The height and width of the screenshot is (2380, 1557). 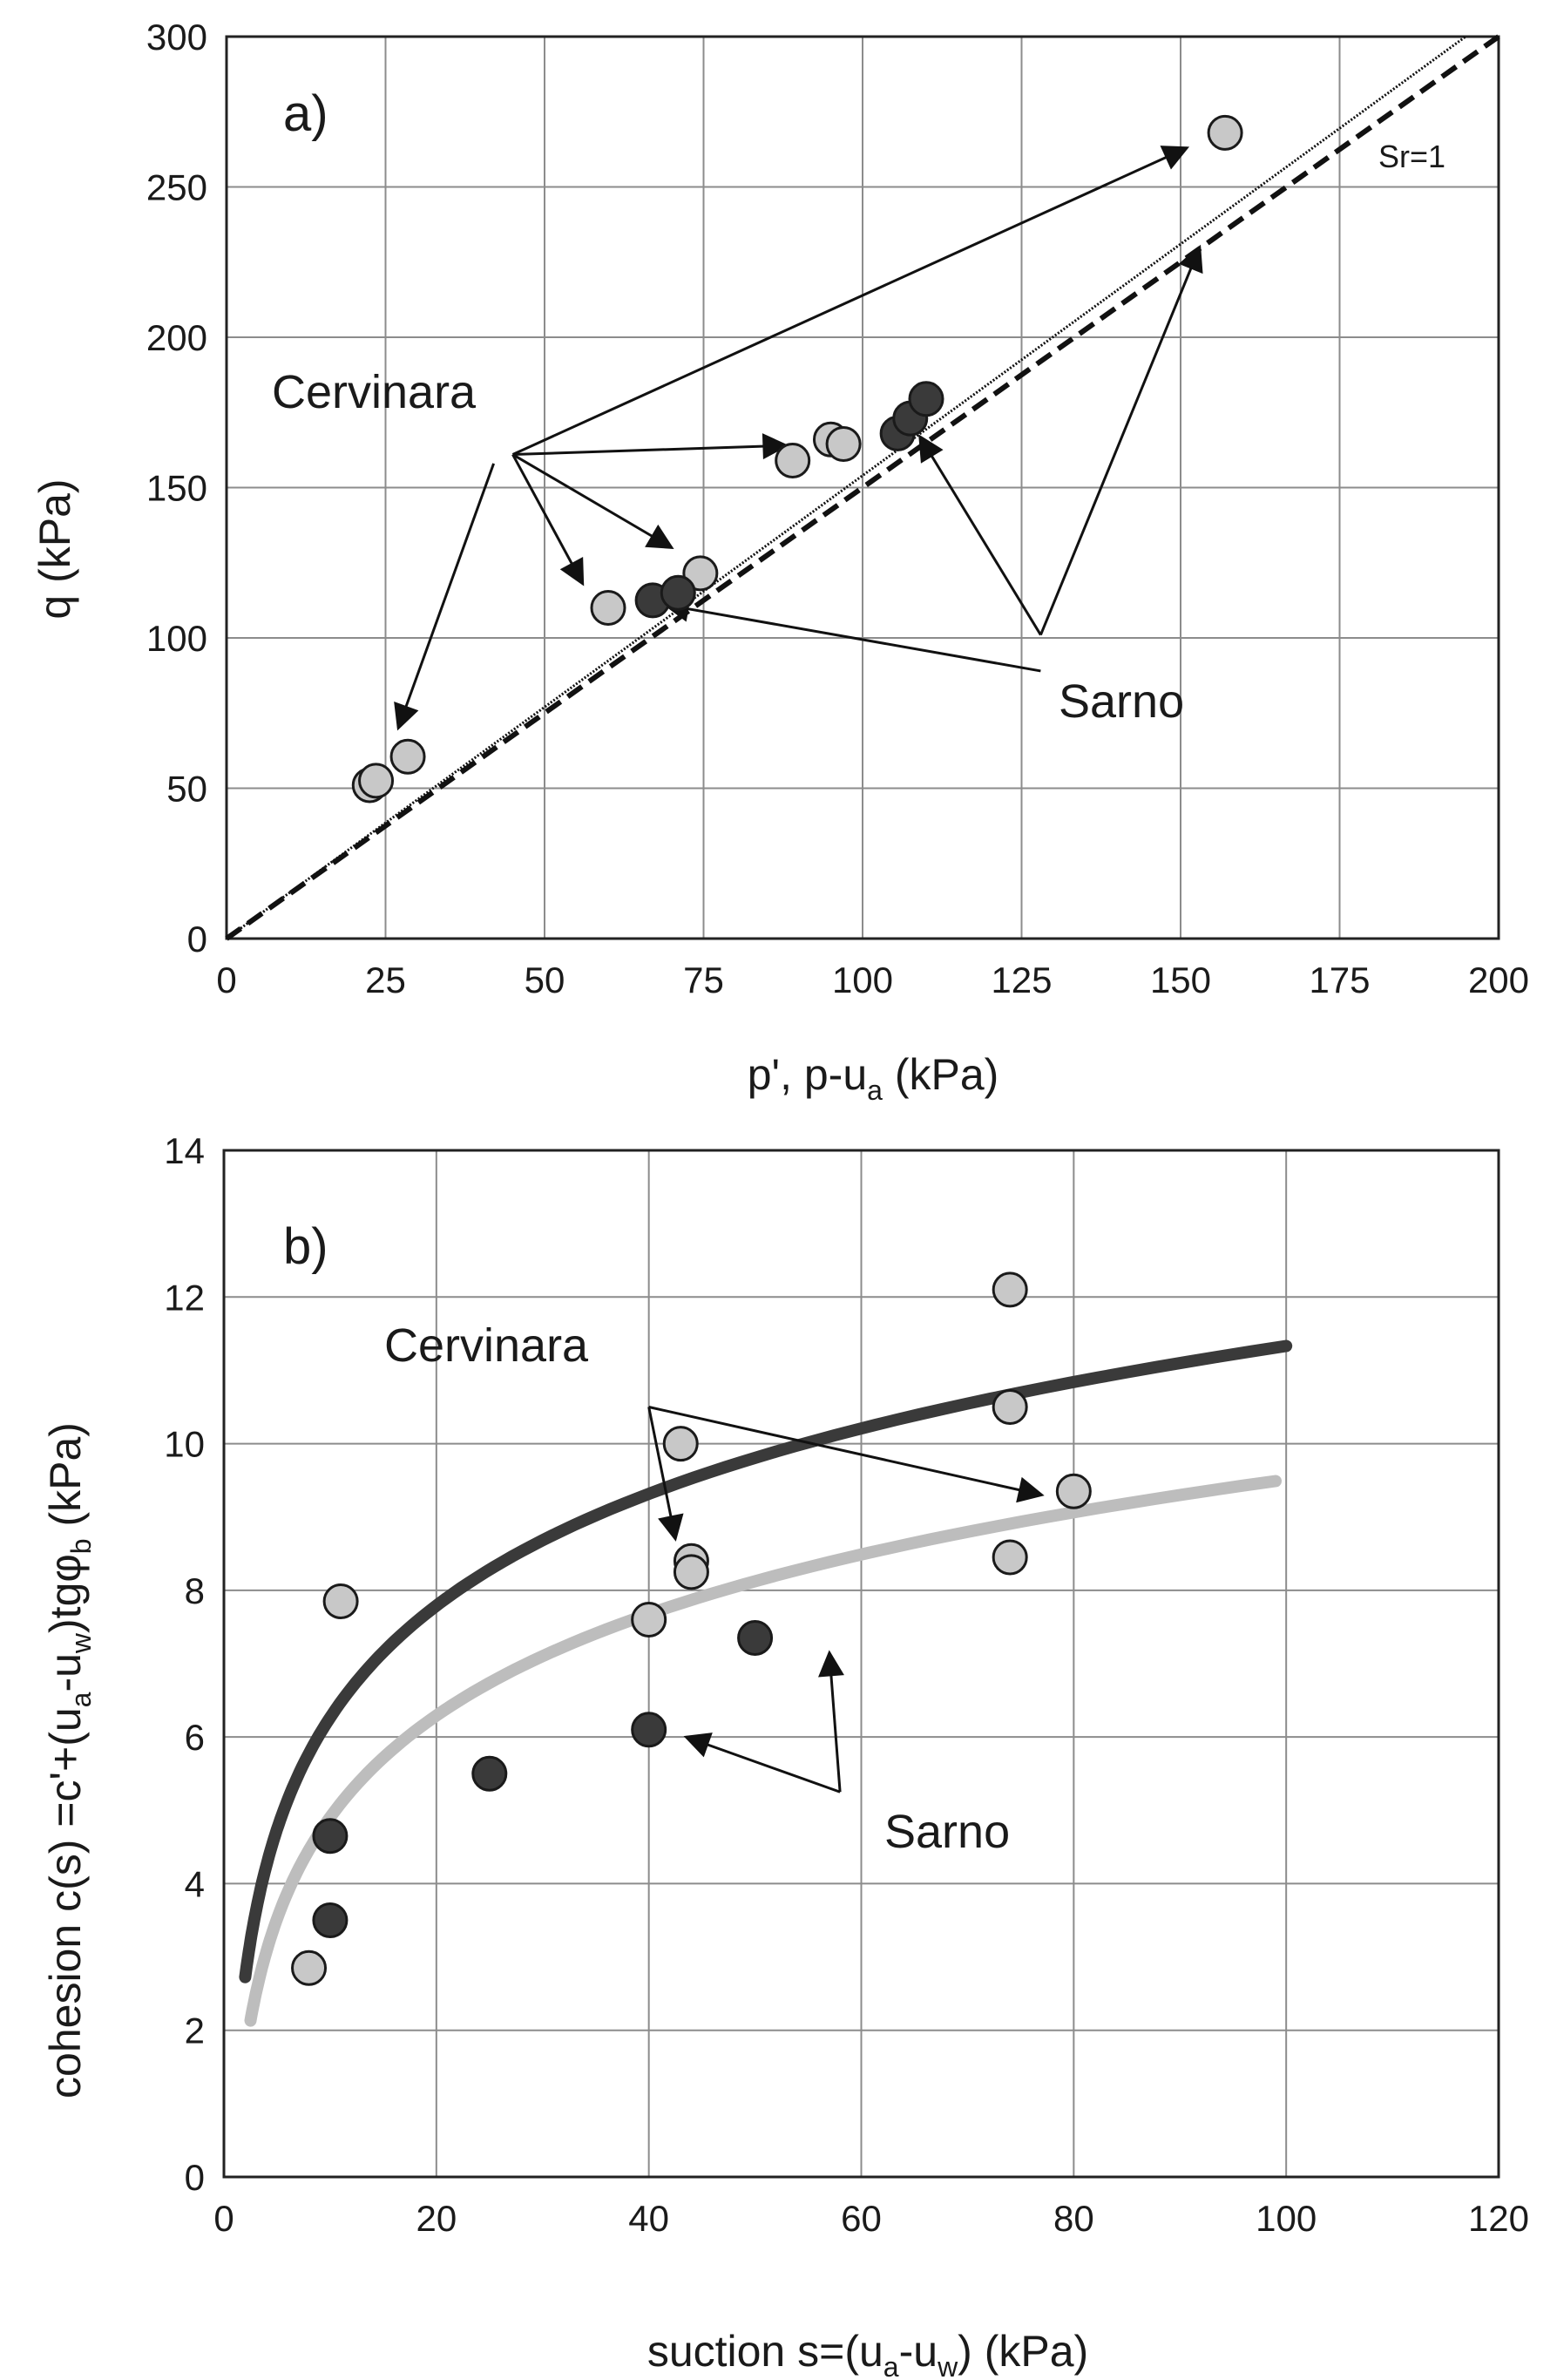 I want to click on x-tick-label: 20, so click(x=436, y=2218).